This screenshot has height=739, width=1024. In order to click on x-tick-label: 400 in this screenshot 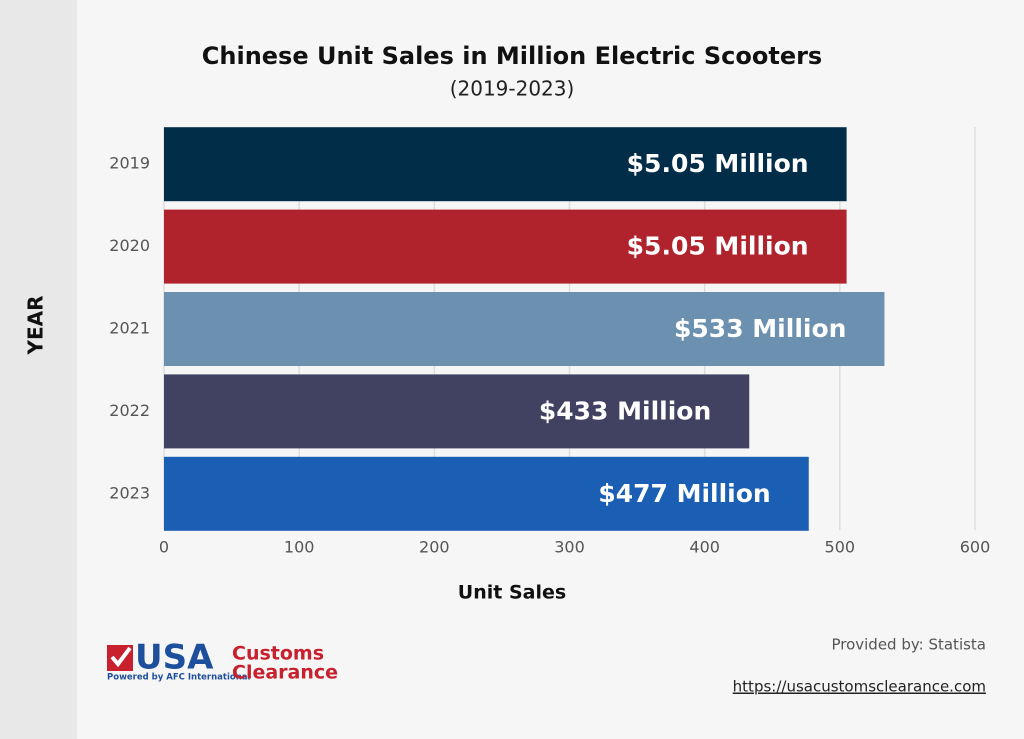, I will do `click(704, 547)`.